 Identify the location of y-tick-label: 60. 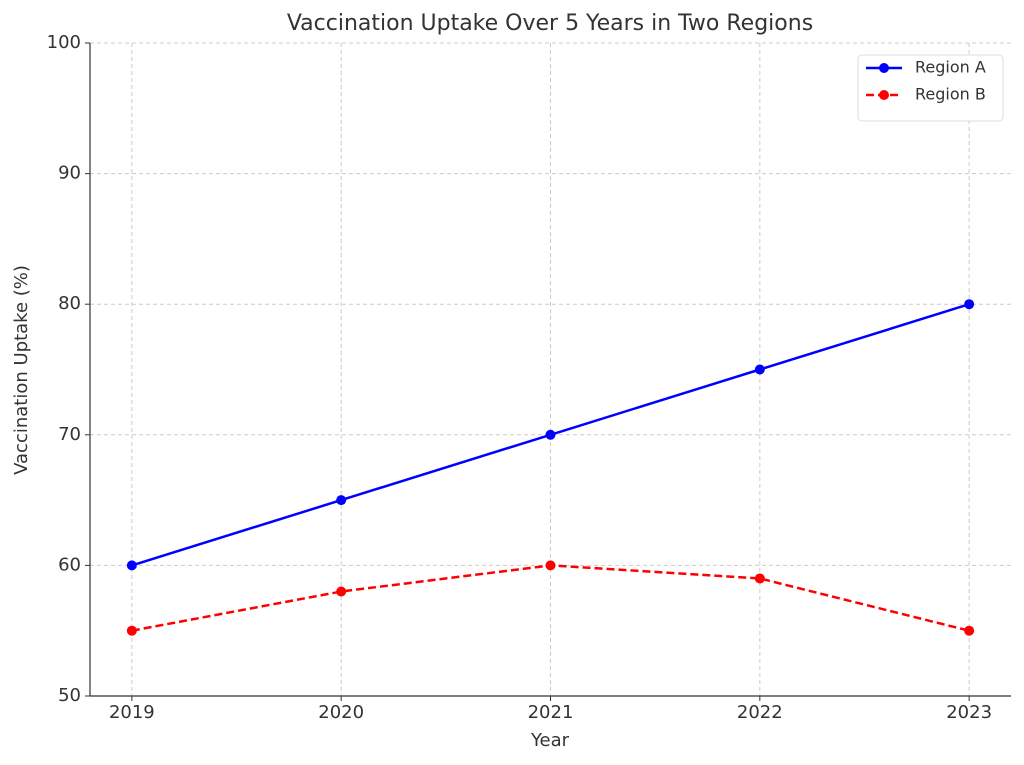
(69, 564).